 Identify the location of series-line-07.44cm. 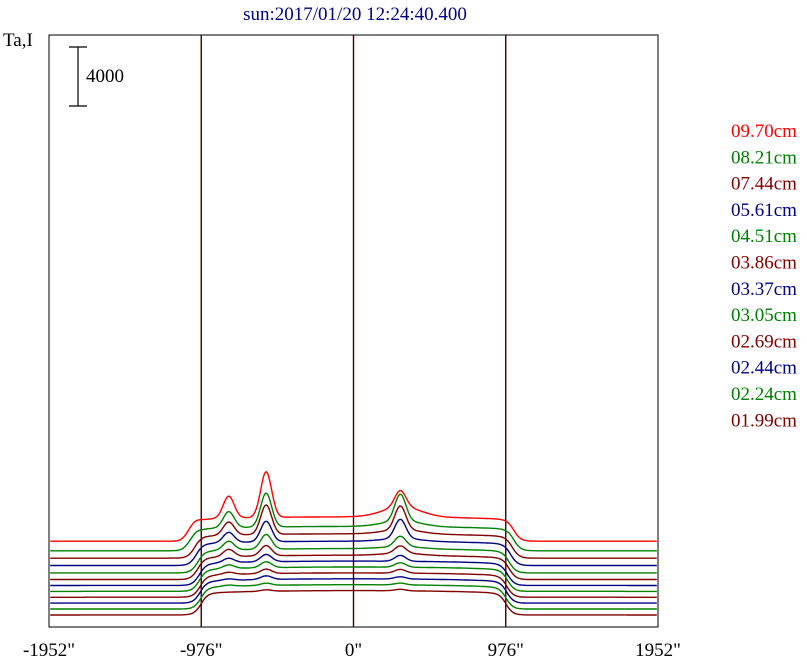
(353, 531).